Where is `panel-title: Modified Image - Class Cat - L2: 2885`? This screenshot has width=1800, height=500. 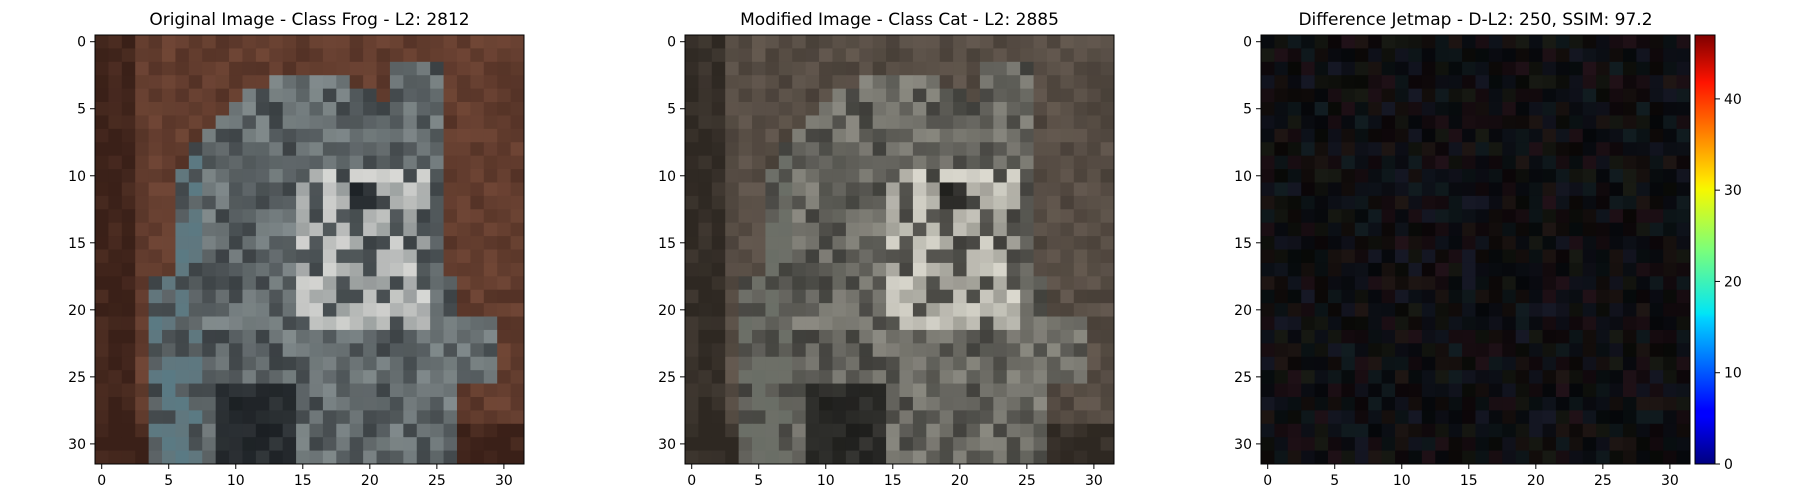 panel-title: Modified Image - Class Cat - L2: 2885 is located at coordinates (899, 20).